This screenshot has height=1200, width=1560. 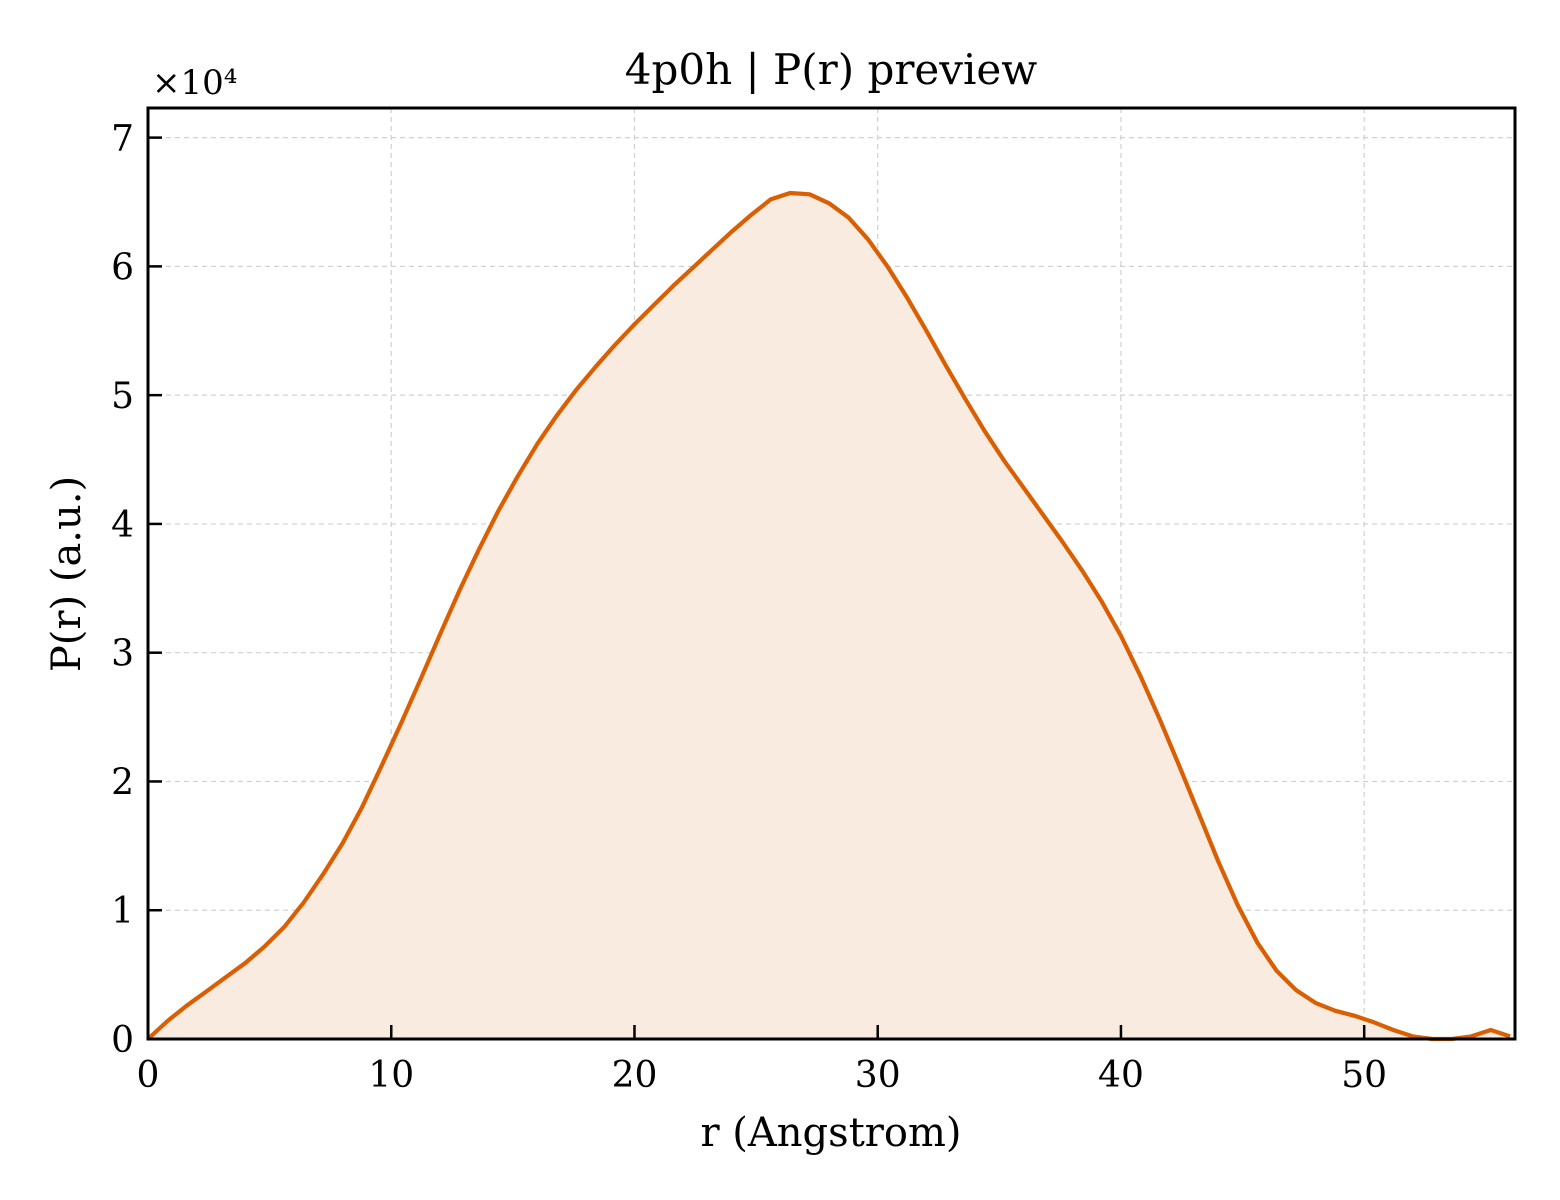 I want to click on x-tick-label: 0, so click(x=148, y=1075).